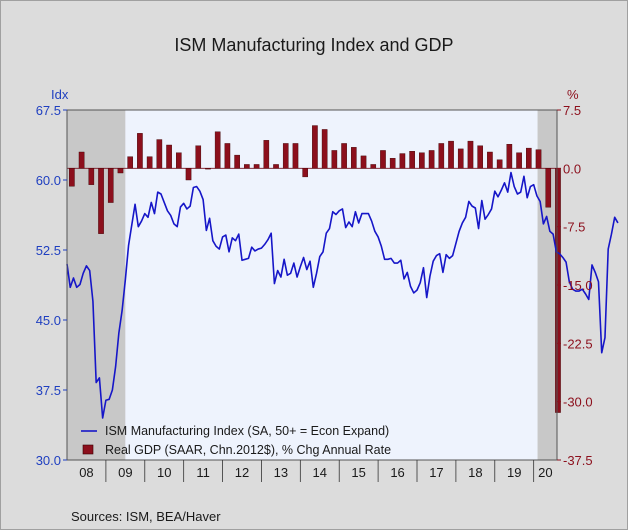 Image resolution: width=628 pixels, height=530 pixels. Describe the element at coordinates (578, 343) in the screenshot. I see `right-axis-tick-label: -22.5` at that location.